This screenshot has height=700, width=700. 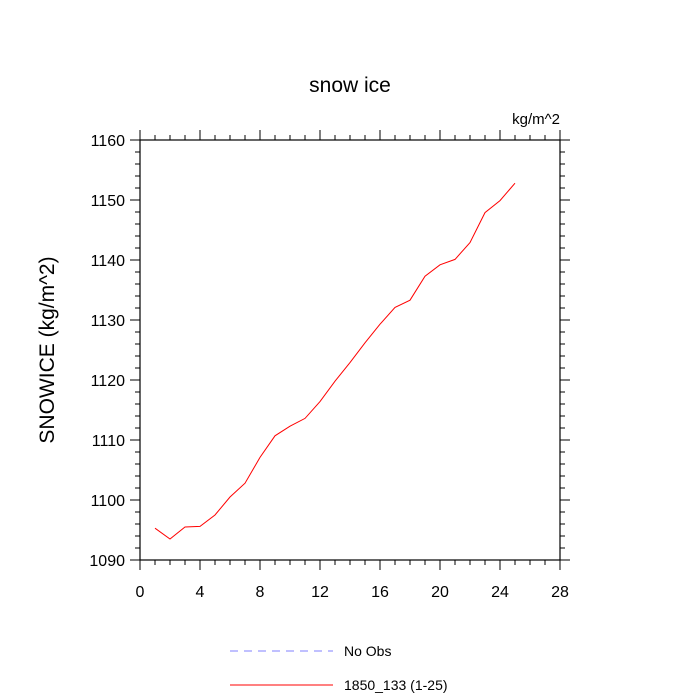 I want to click on x-tick-label: 0, so click(x=140, y=592).